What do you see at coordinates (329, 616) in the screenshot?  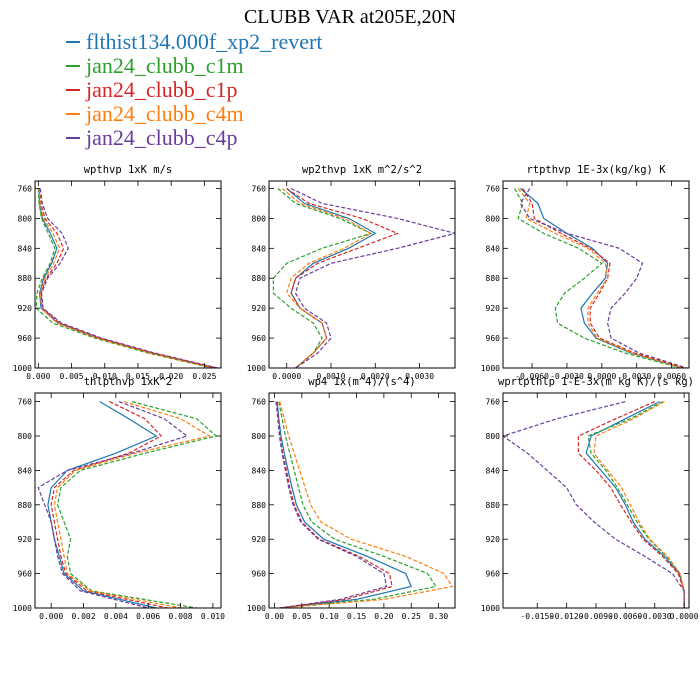 I see `x-tick-label: 0.10` at bounding box center [329, 616].